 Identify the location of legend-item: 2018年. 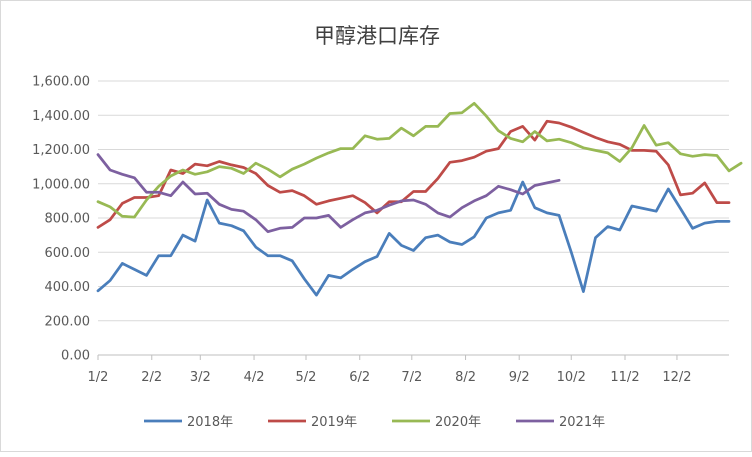
(188, 422).